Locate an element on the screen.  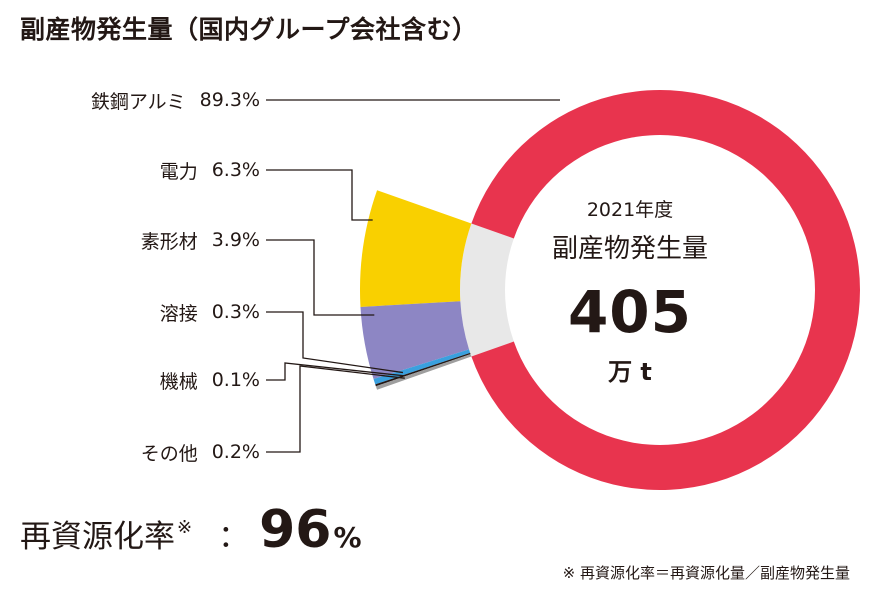
label-percent: 0.3% is located at coordinates (235, 312).